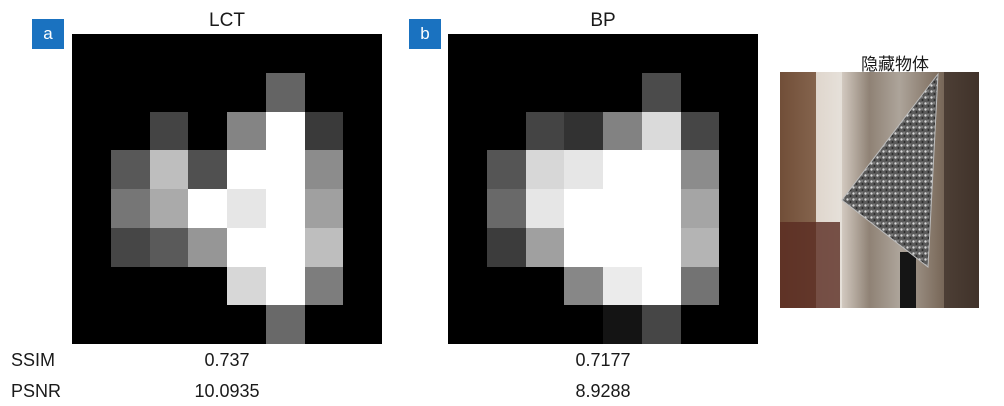  I want to click on panel-a-tag: a, so click(48, 34).